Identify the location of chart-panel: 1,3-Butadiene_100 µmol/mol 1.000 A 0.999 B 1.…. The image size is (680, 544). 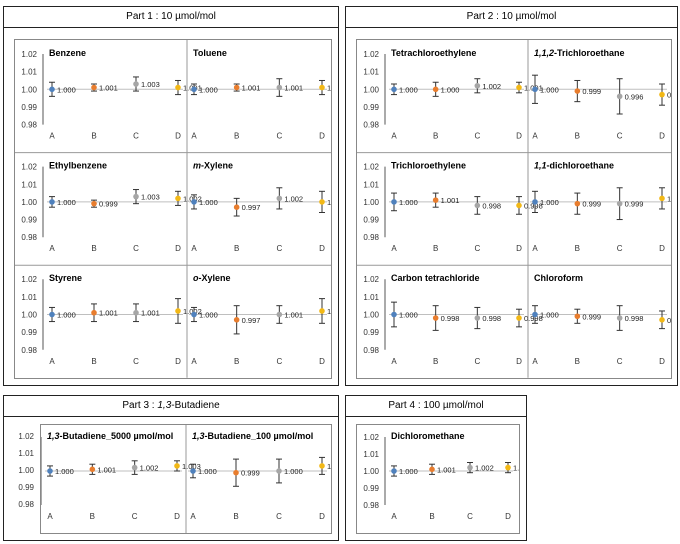
(265, 479).